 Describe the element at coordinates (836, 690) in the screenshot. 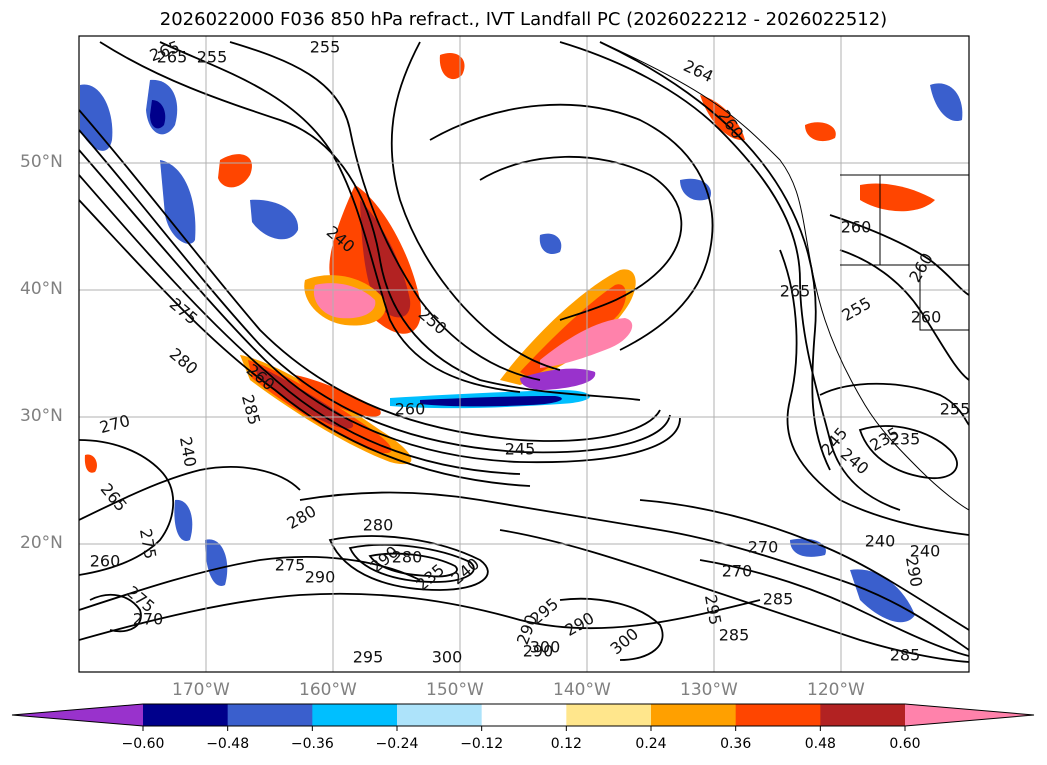

I see `lon-label-120w: 120°W` at that location.